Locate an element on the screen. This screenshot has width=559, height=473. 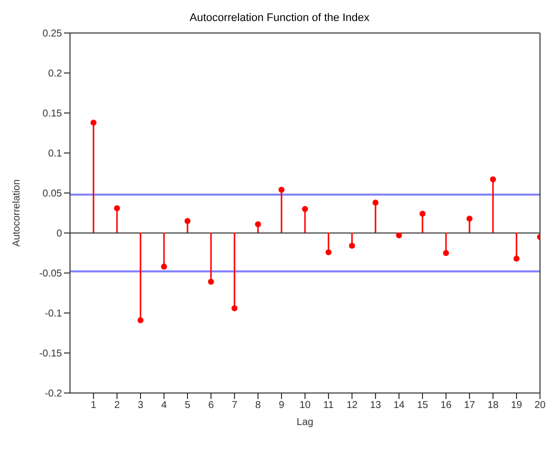
x-tick-label: 9 is located at coordinates (281, 406).